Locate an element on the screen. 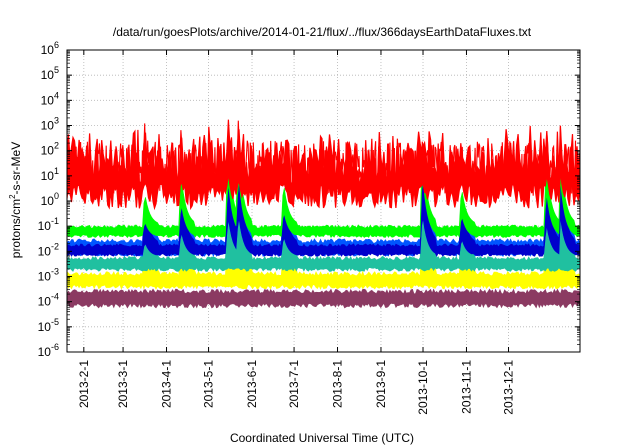 This screenshot has height=448, width=640. y-tick-label: 10¹ is located at coordinates (50, 174).